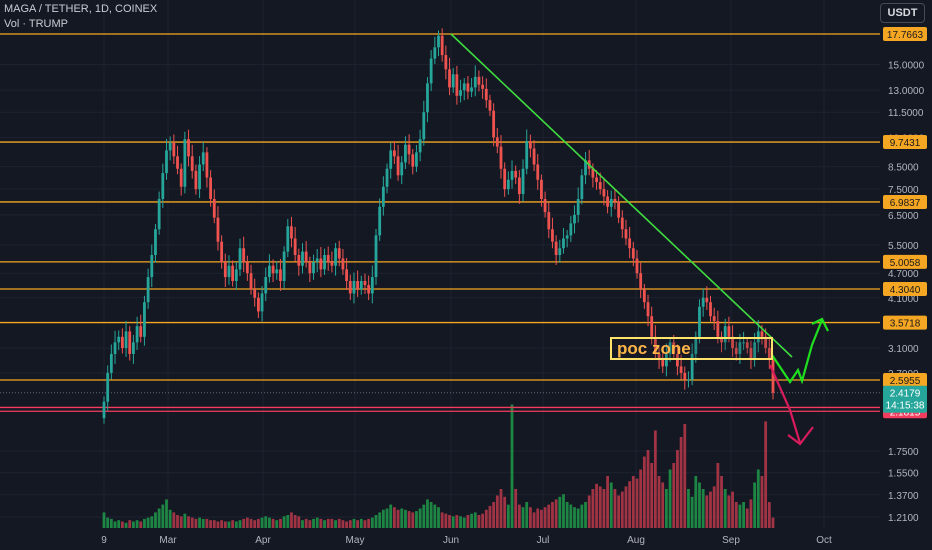  What do you see at coordinates (905, 324) in the screenshot?
I see `level-label: 3.5718` at bounding box center [905, 324].